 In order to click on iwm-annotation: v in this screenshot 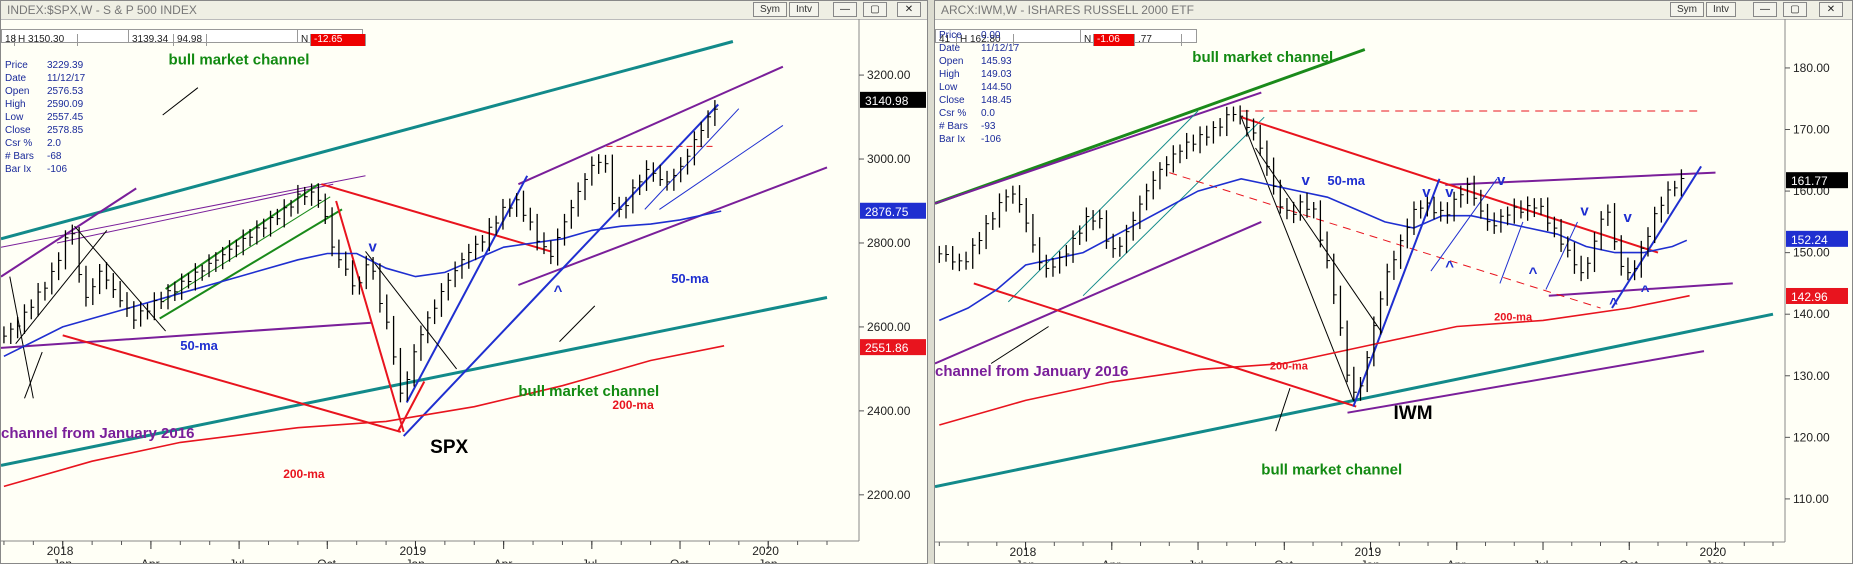, I will do `click(1501, 180)`.